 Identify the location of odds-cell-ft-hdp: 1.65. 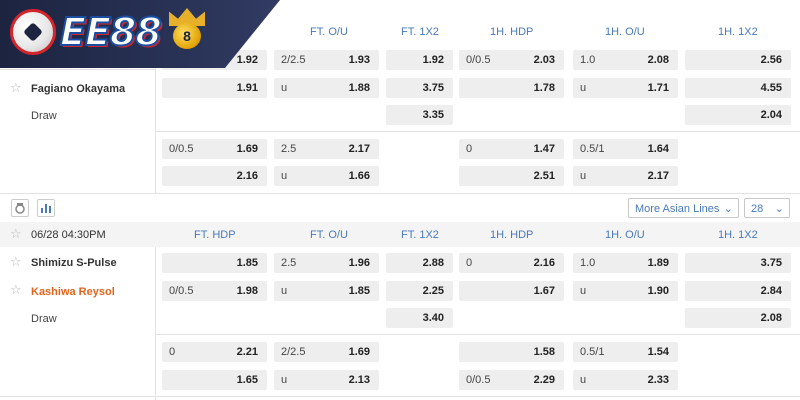
(214, 380).